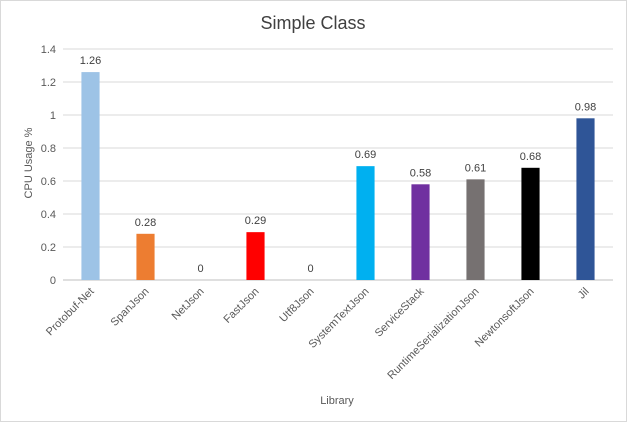  Describe the element at coordinates (339, 318) in the screenshot. I see `x-category-label: SystemTextJson` at that location.